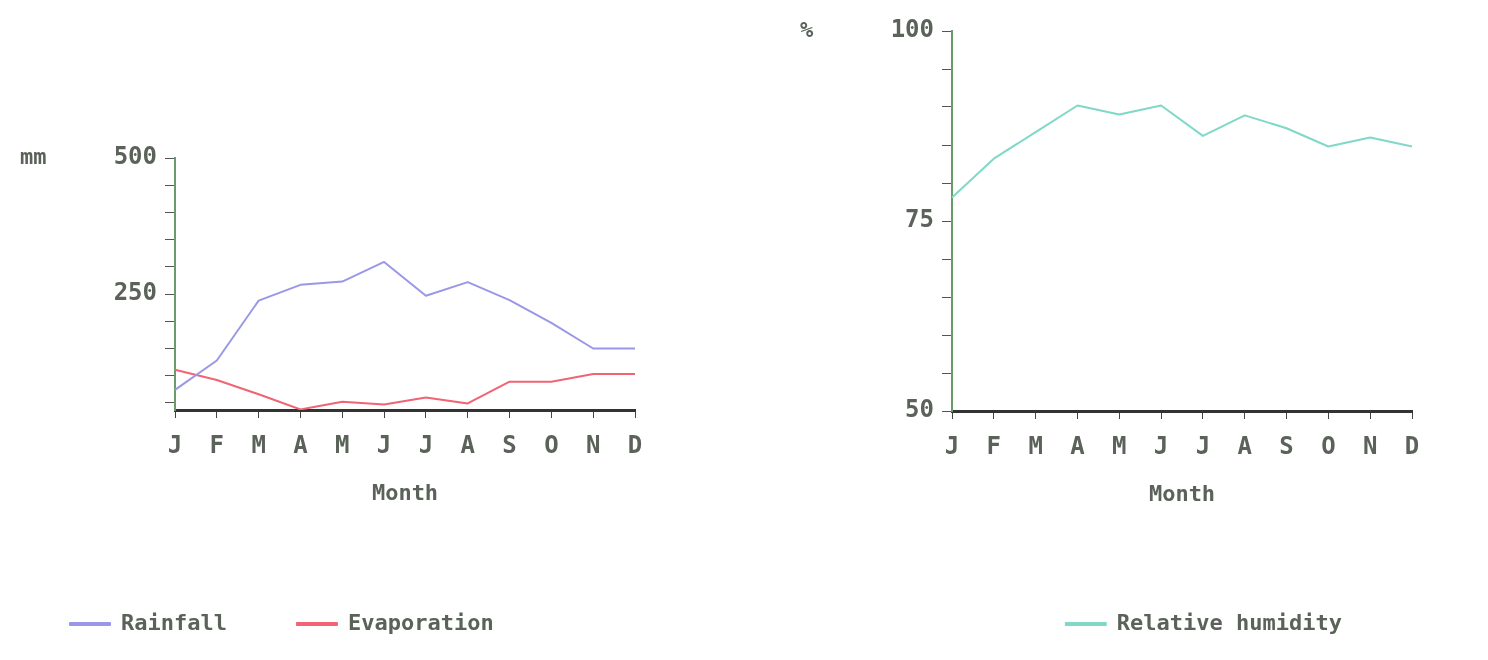 This screenshot has height=660, width=1488. I want to click on y-axis-title: %, so click(807, 29).